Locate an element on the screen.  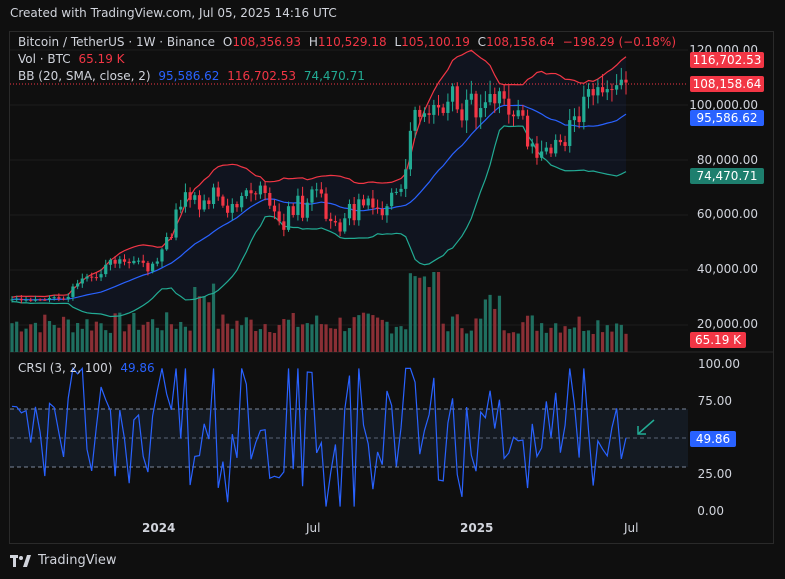
low-label: L is located at coordinates (398, 42).